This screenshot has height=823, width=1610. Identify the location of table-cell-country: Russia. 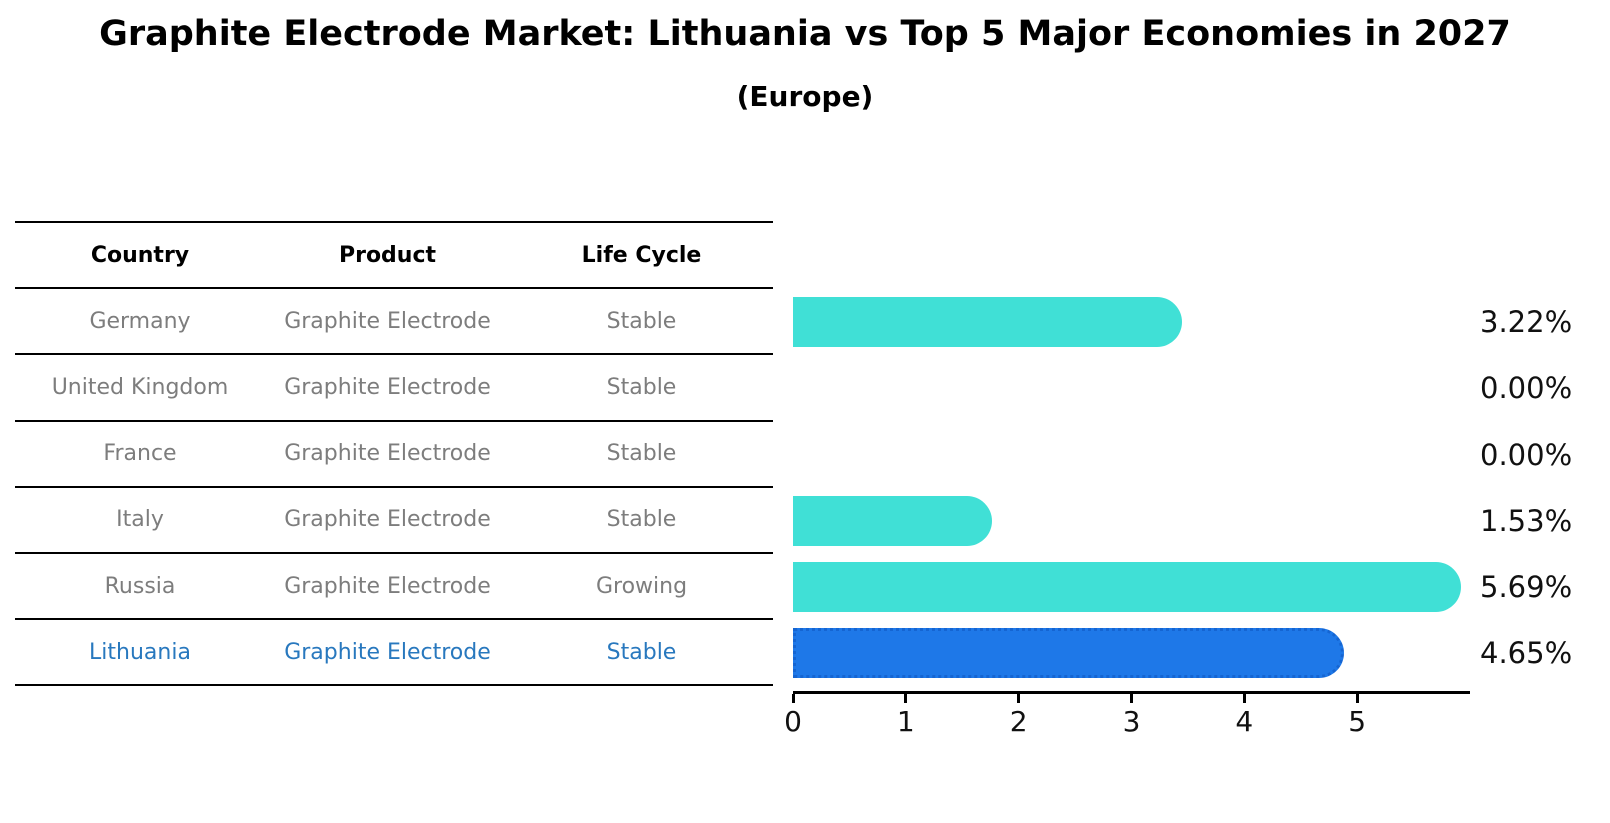
(140, 586).